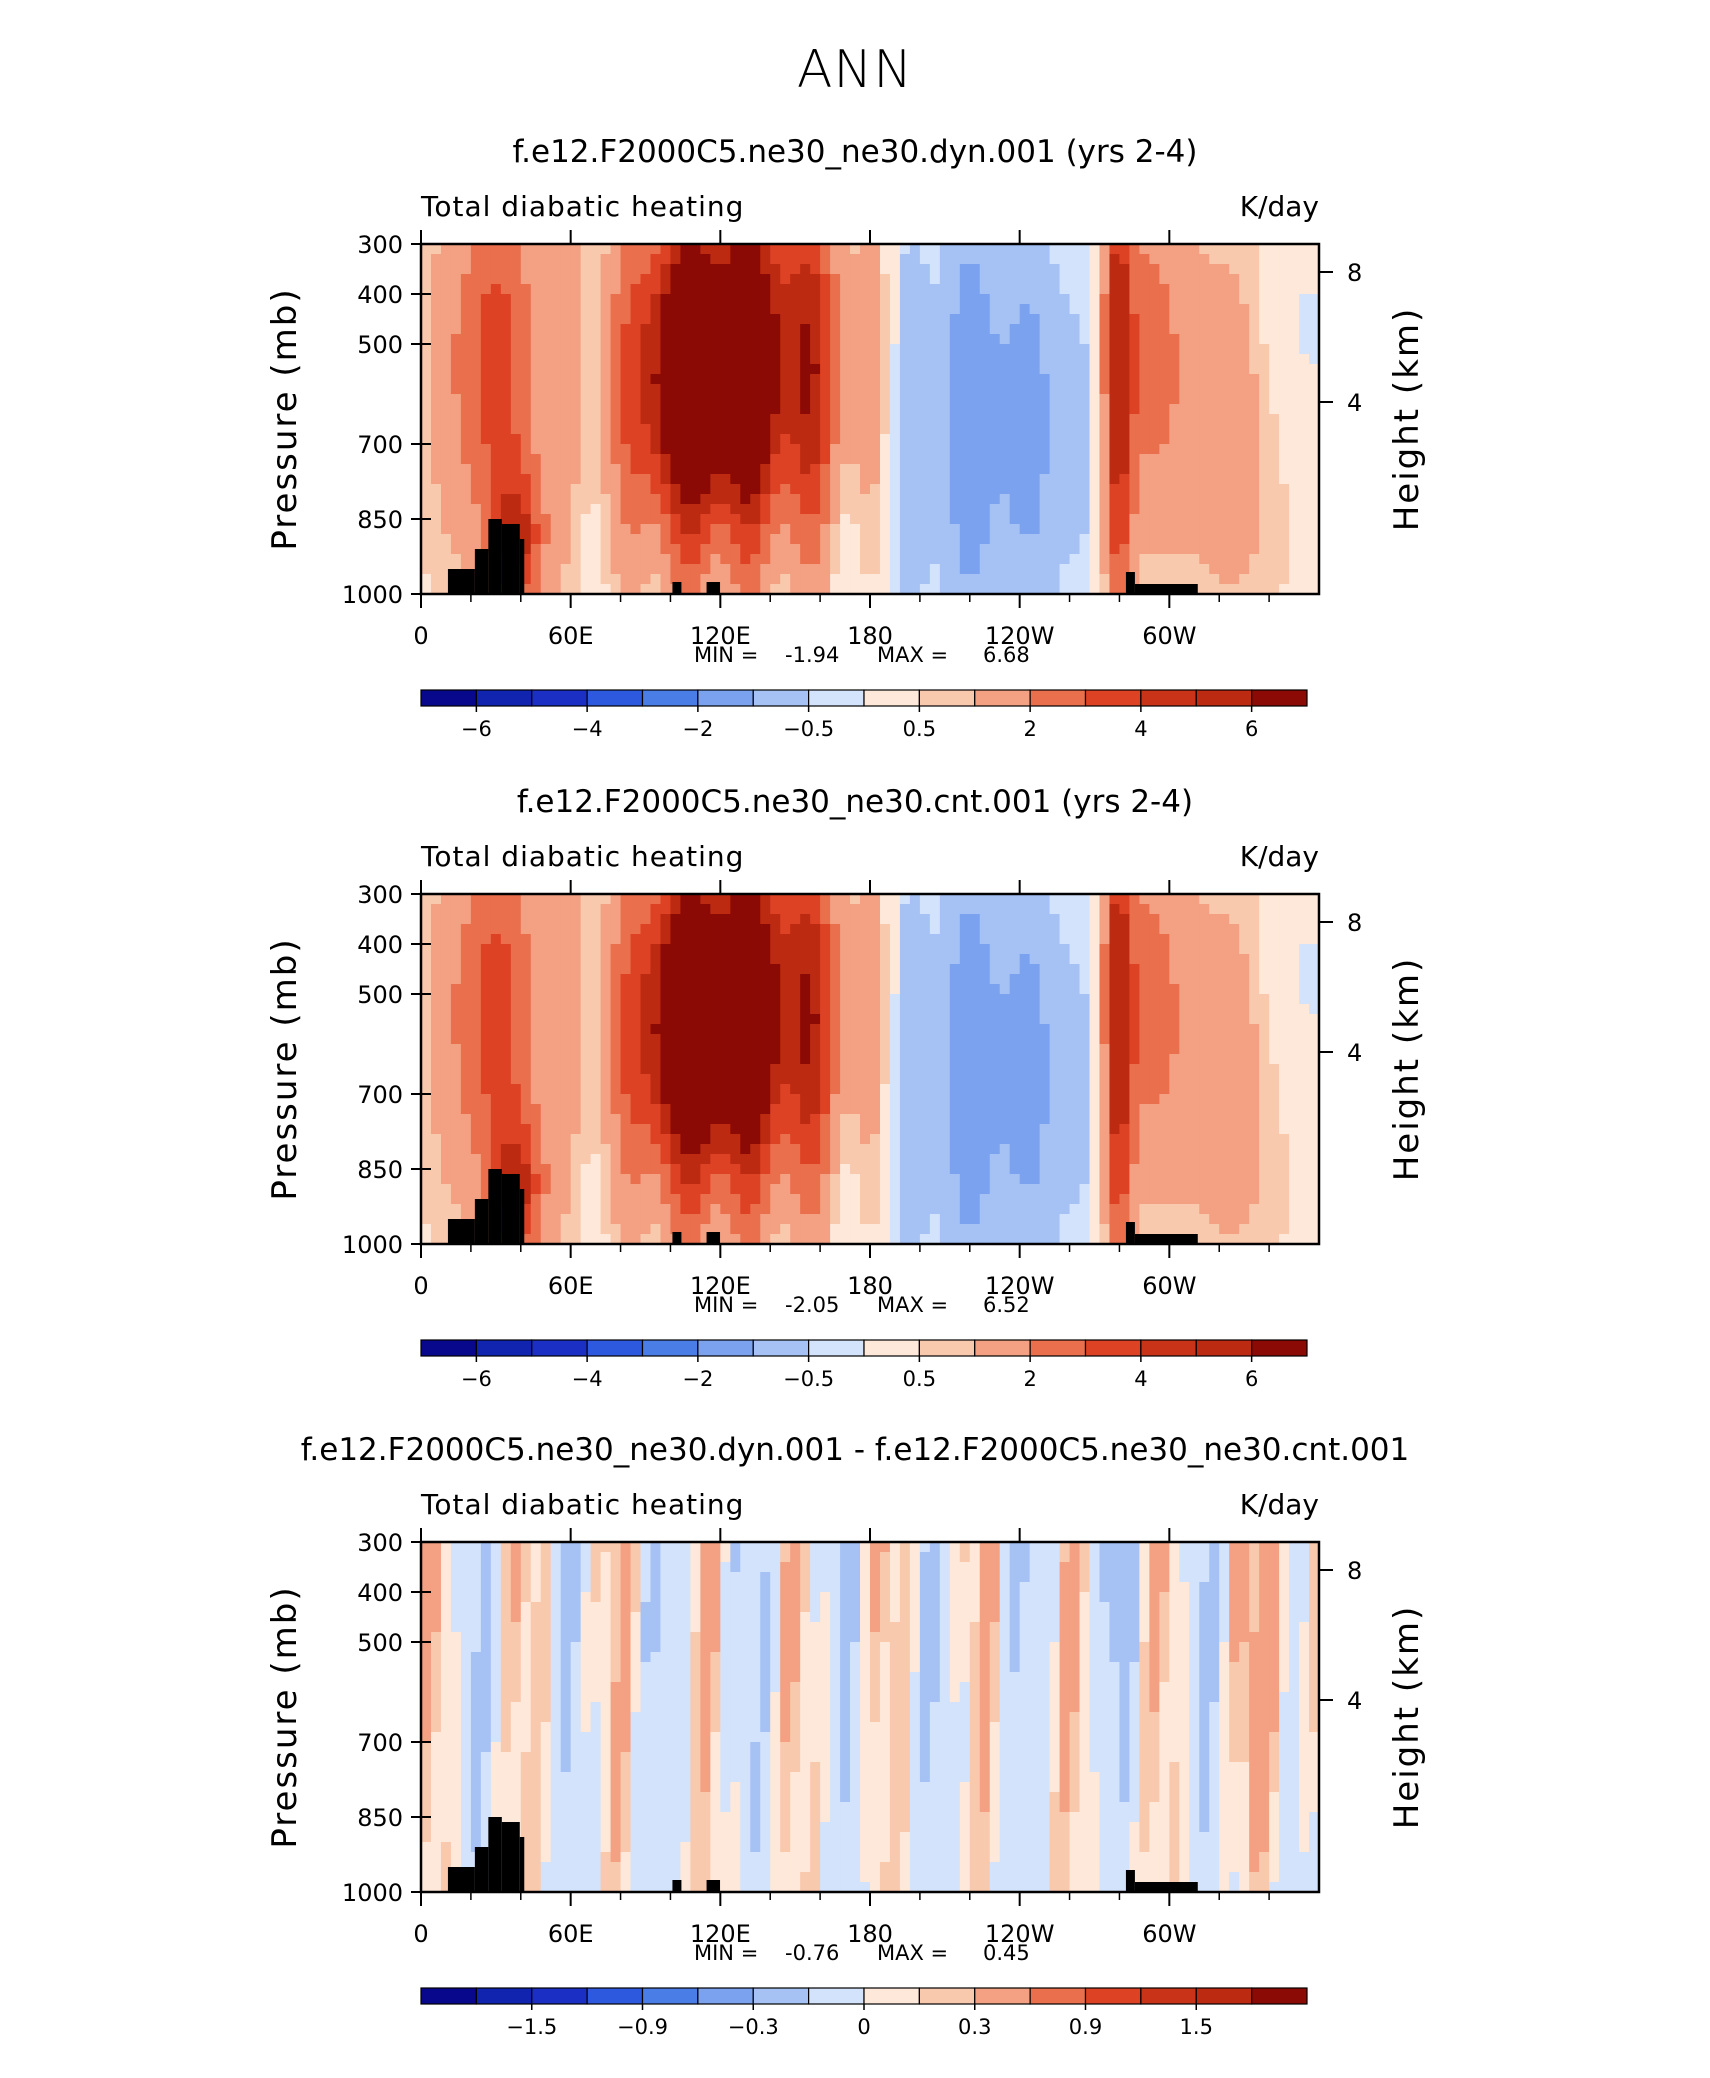  I want to click on topography-block, so click(1130, 583).